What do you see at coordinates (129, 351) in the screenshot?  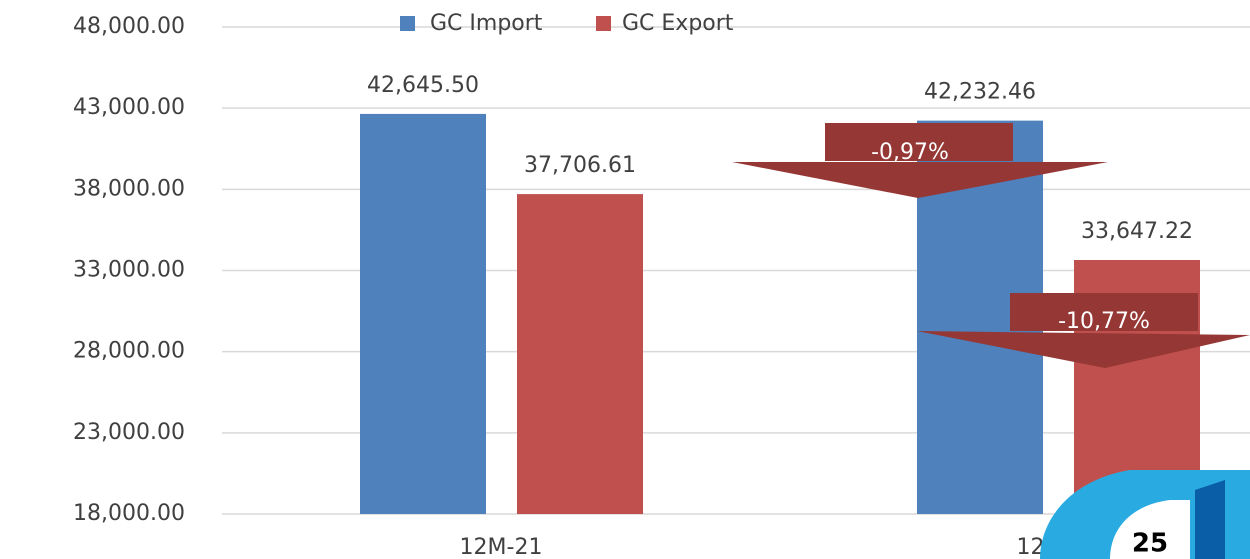 I see `y-tick-label: 28,000.00` at bounding box center [129, 351].